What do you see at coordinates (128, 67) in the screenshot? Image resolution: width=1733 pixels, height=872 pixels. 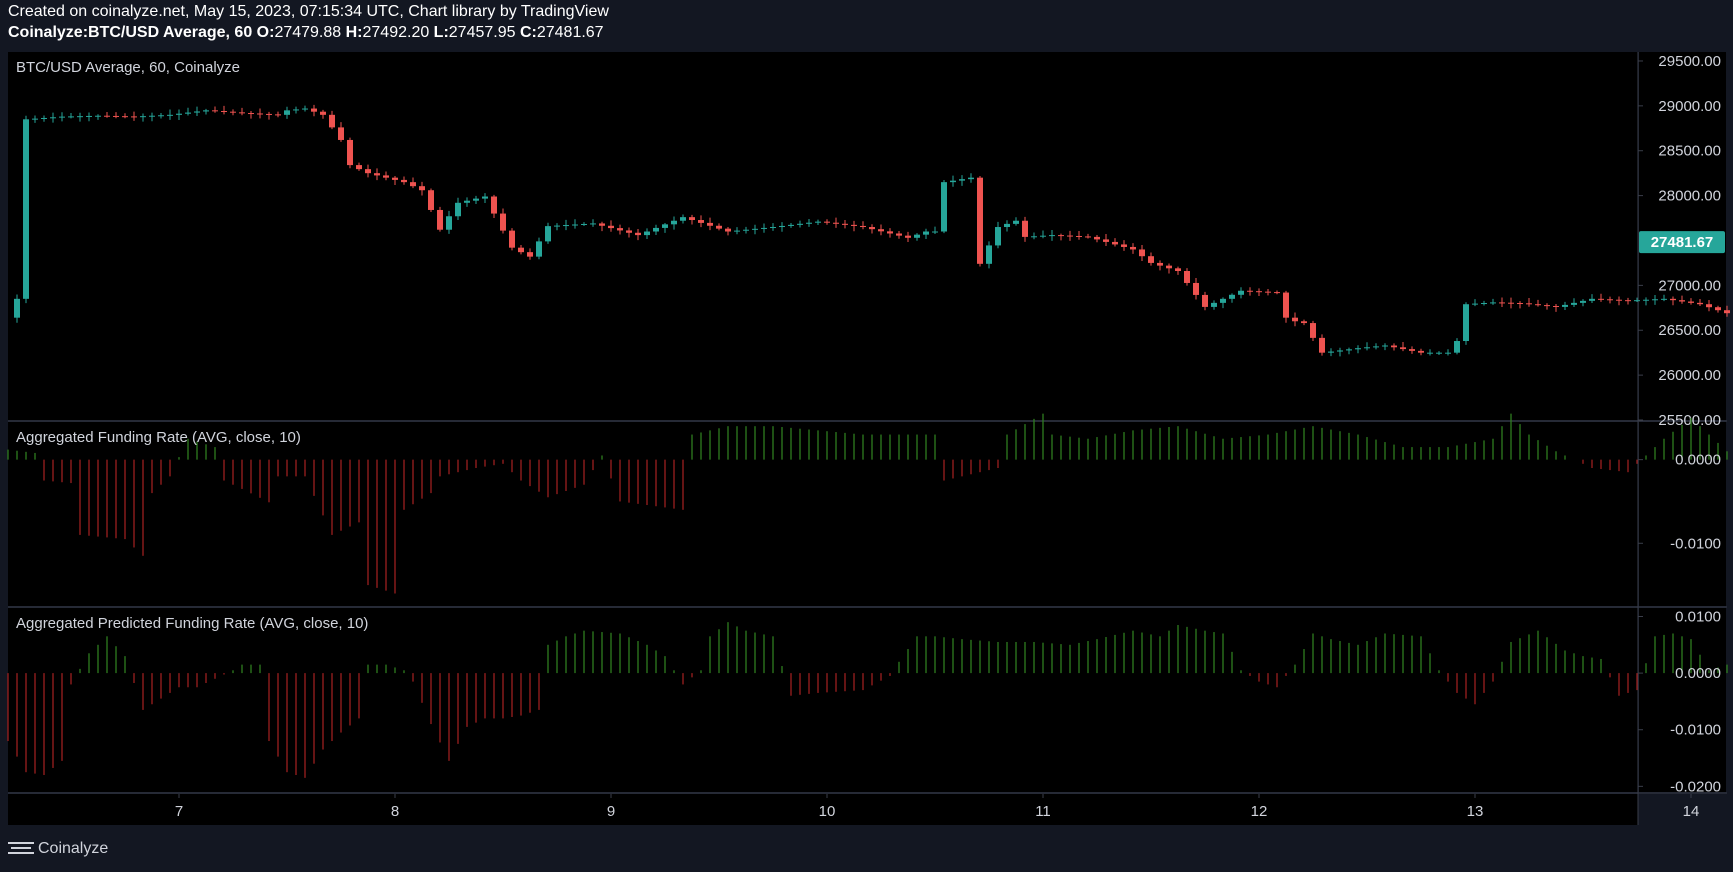 I see `price-pane-title: BTC/USD Average, 60, Coinalyze` at bounding box center [128, 67].